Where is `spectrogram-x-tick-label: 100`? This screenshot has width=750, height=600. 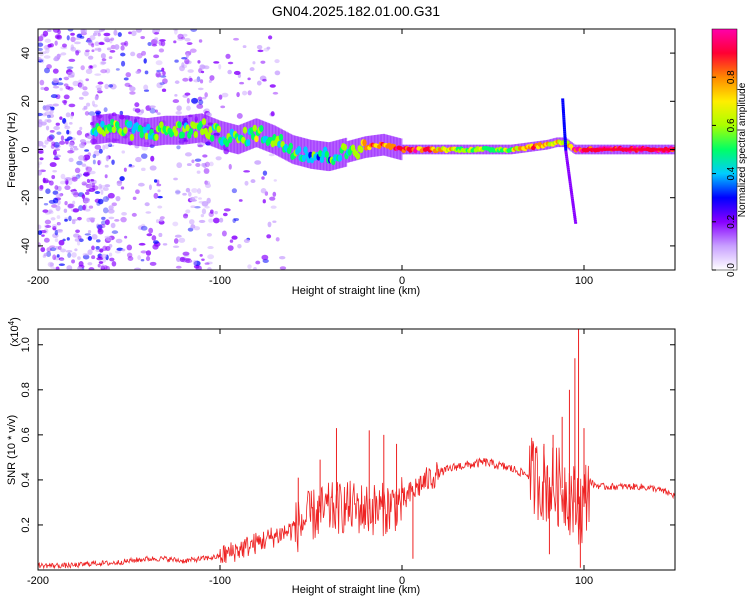 spectrogram-x-tick-label: 100 is located at coordinates (584, 281).